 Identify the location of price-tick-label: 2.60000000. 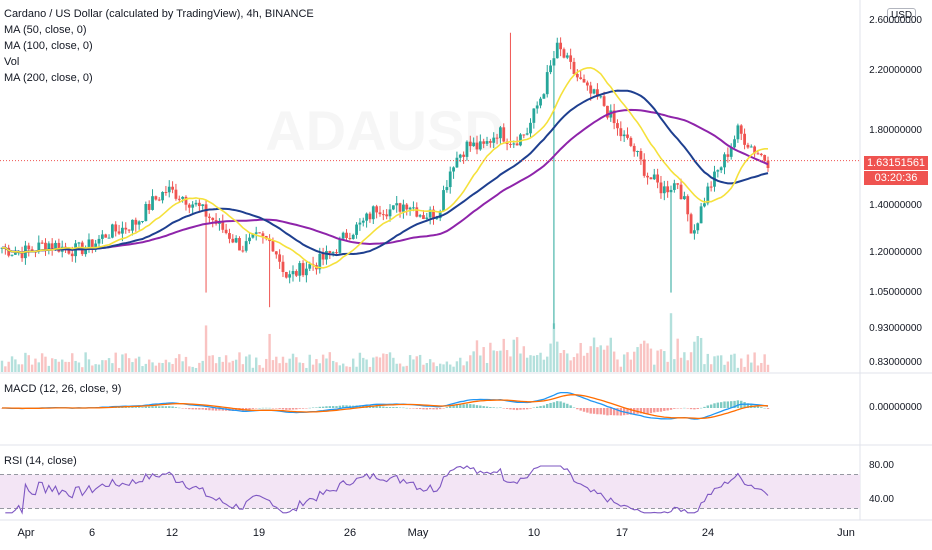
(895, 20).